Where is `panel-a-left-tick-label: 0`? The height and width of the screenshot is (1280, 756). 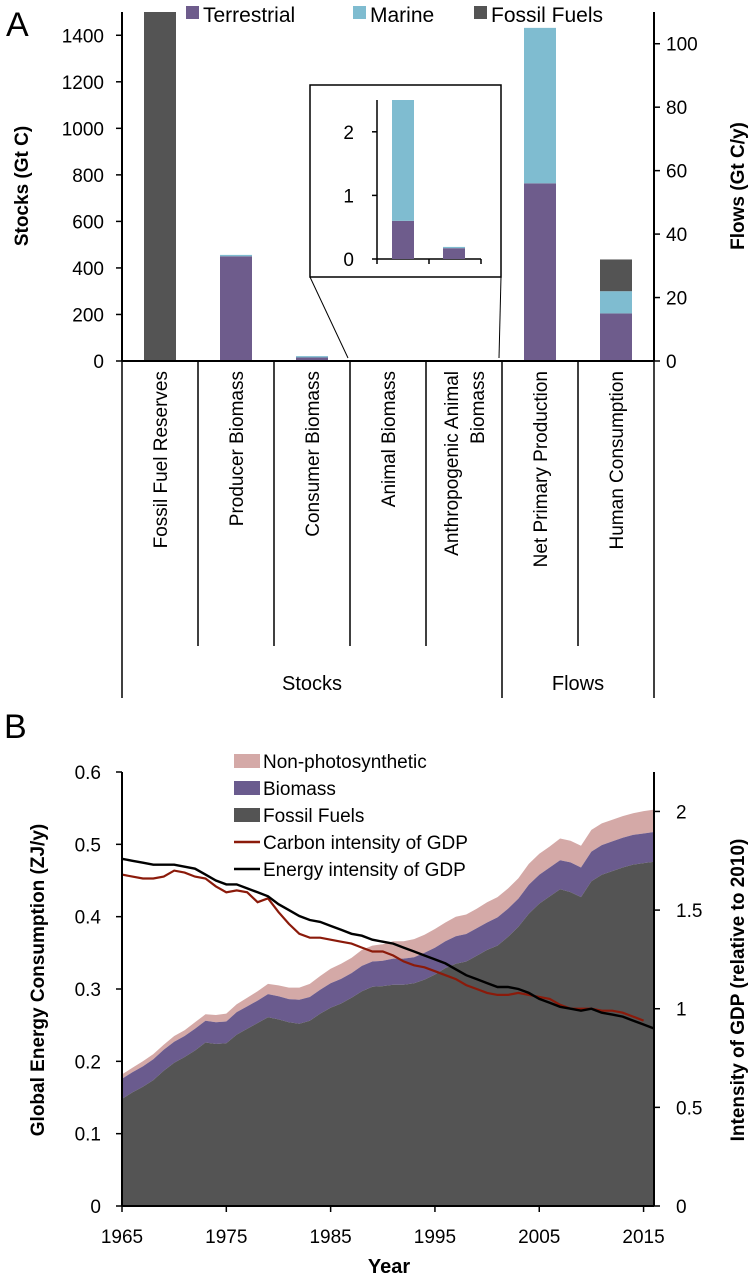
panel-a-left-tick-label: 0 is located at coordinates (98, 362).